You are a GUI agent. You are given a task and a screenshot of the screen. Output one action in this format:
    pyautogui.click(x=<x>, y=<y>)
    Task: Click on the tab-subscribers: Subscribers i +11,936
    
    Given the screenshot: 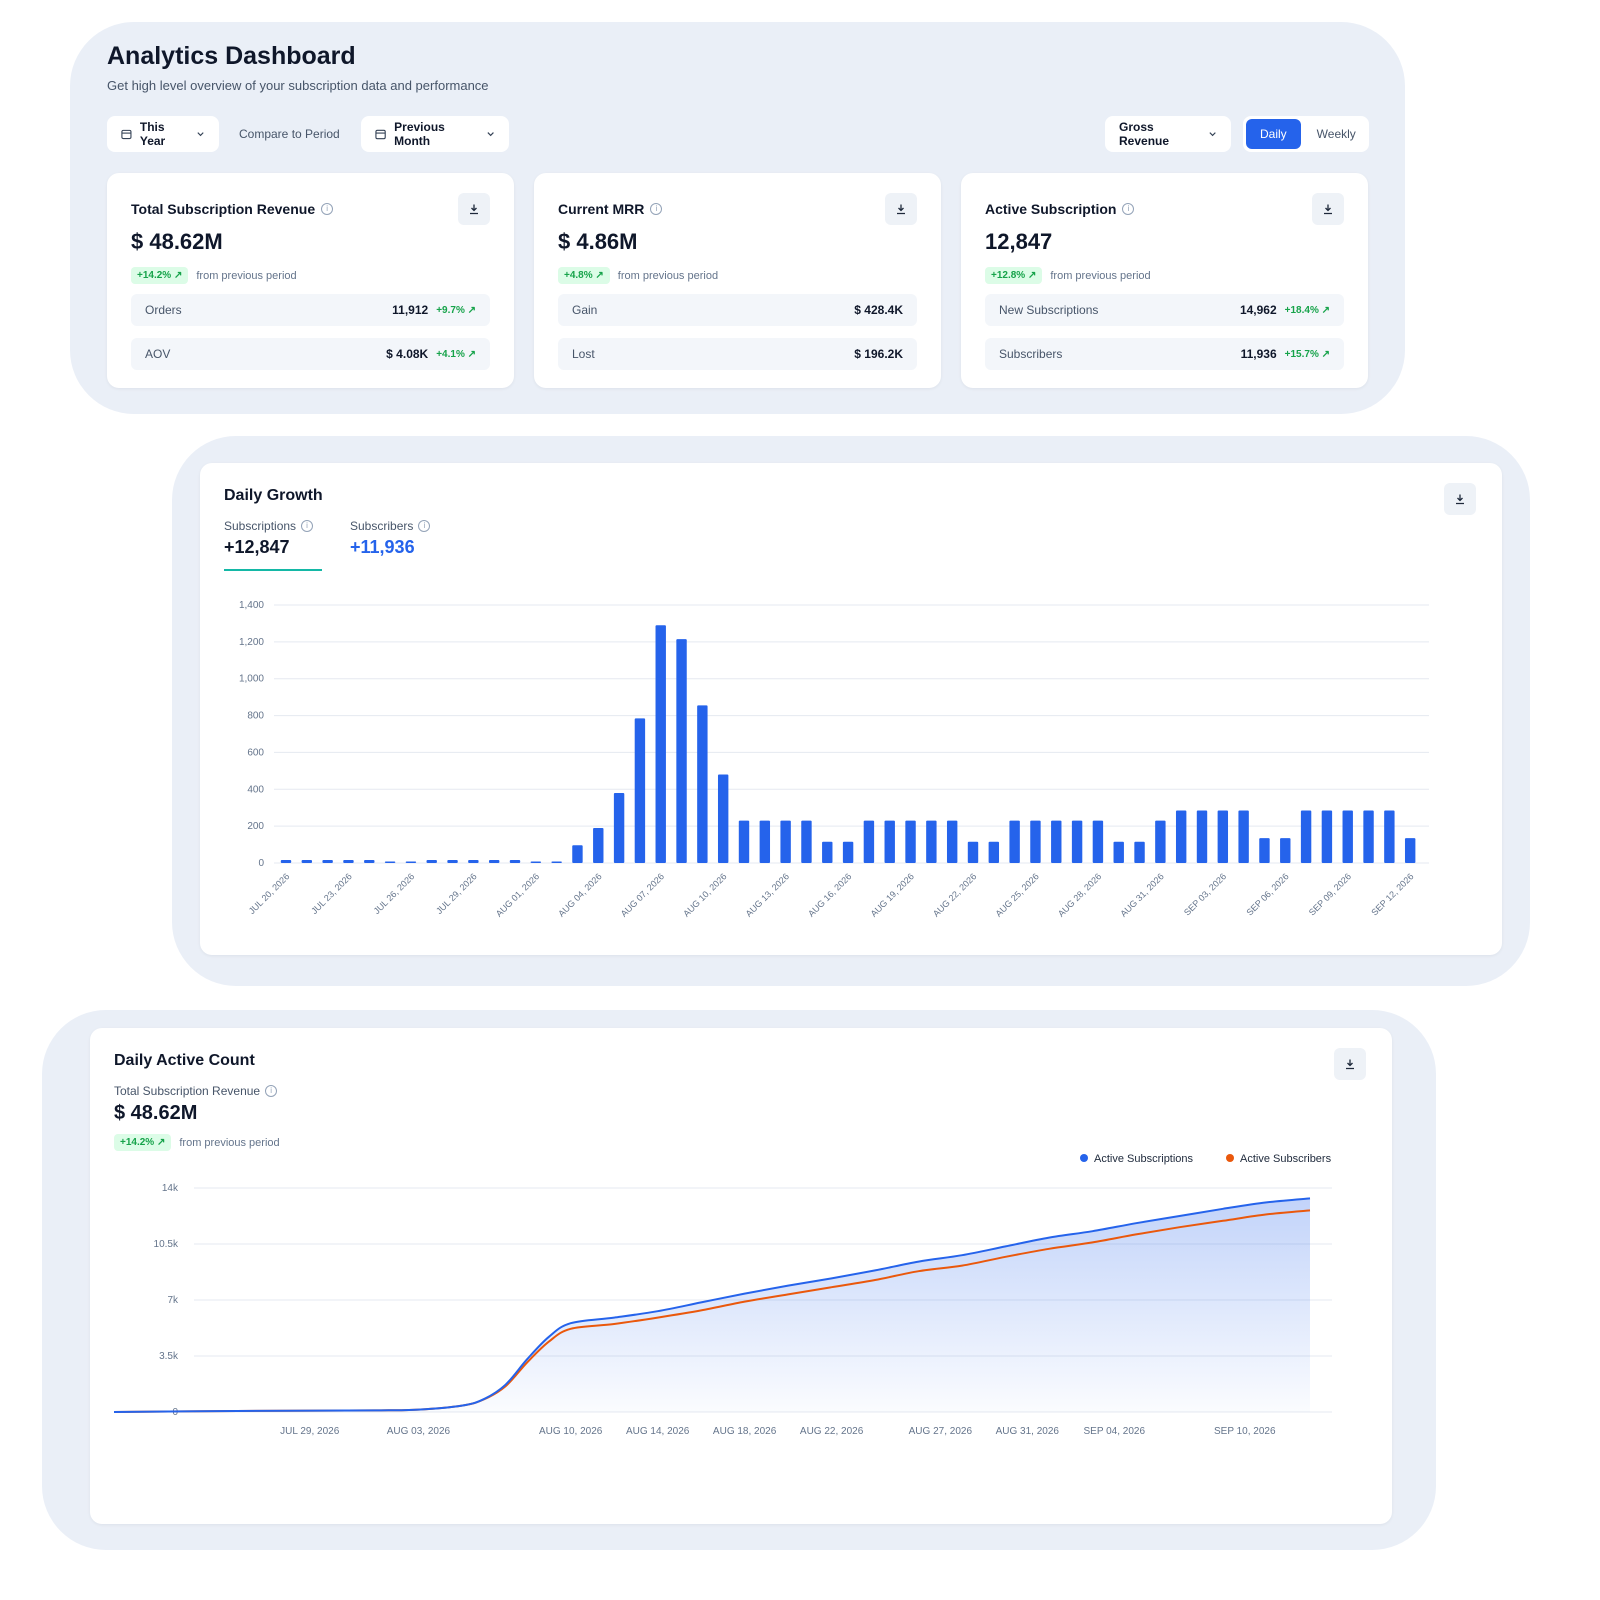 What is the action you would take?
    pyautogui.click(x=400, y=544)
    